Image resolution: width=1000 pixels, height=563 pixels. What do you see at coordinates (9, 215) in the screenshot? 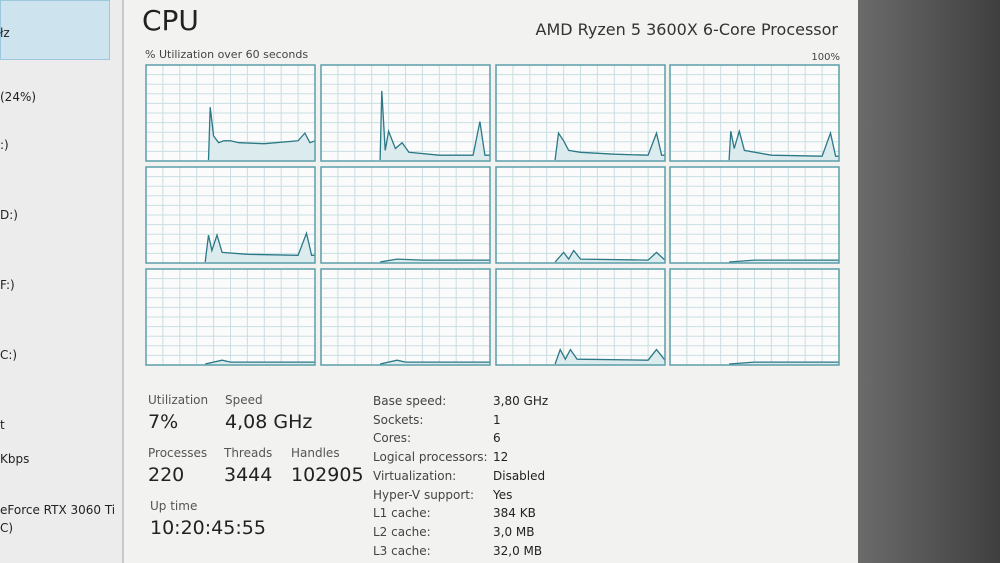
I see `sidebar-item: D:)` at bounding box center [9, 215].